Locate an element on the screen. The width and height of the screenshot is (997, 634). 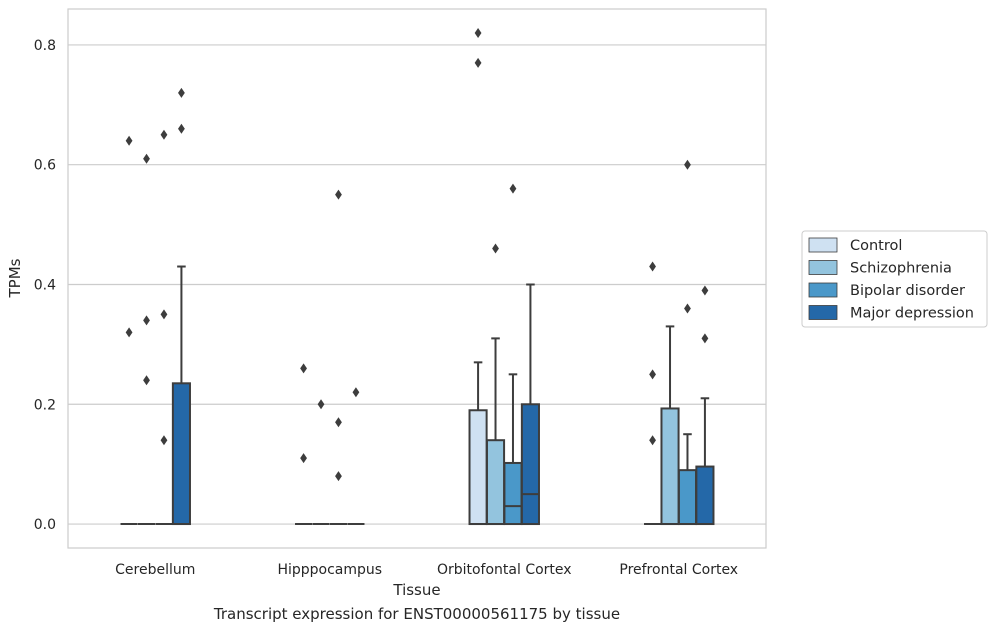
x-axis-label: Tissue is located at coordinates (416, 590).